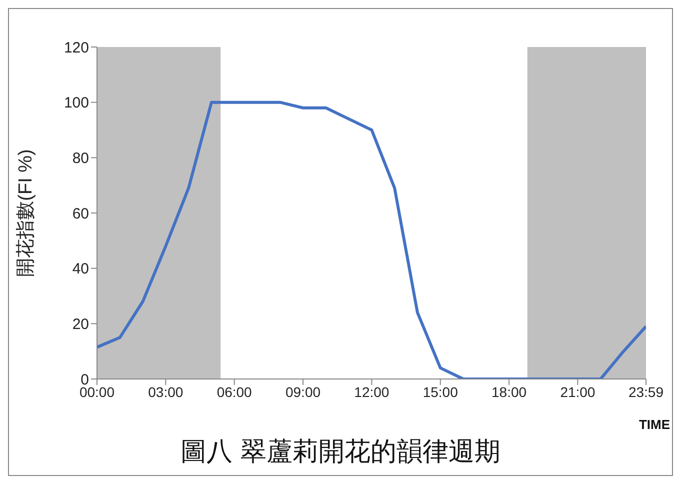 Image resolution: width=681 pixels, height=484 pixels. I want to click on y-tick-label: 40, so click(80, 269).